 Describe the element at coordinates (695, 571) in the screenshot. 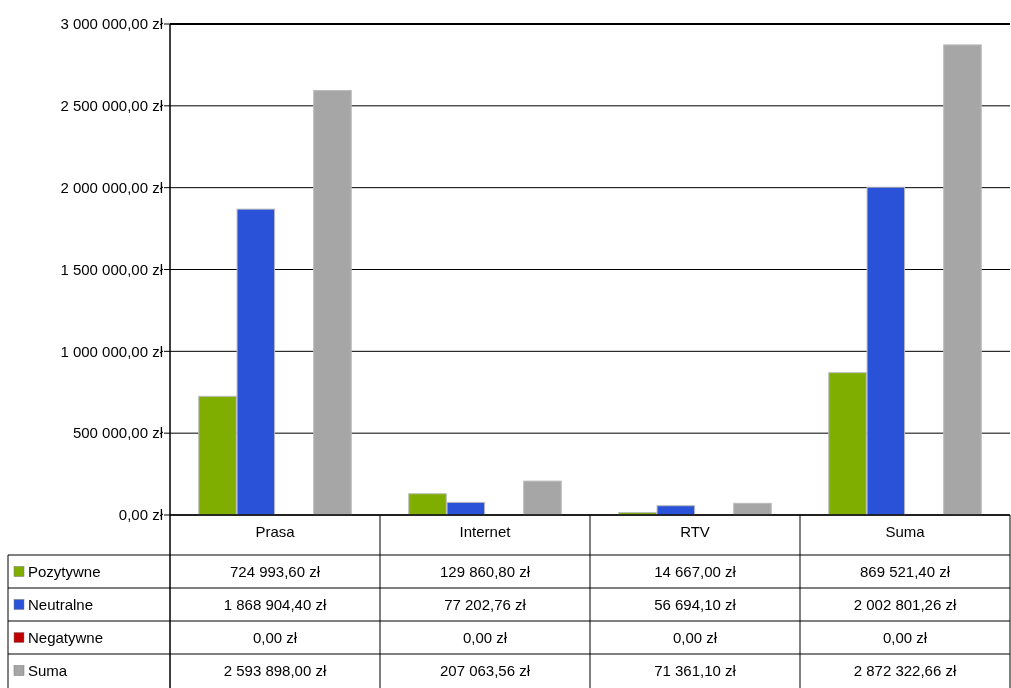

I see `data-label: 14 667,00 zł` at that location.